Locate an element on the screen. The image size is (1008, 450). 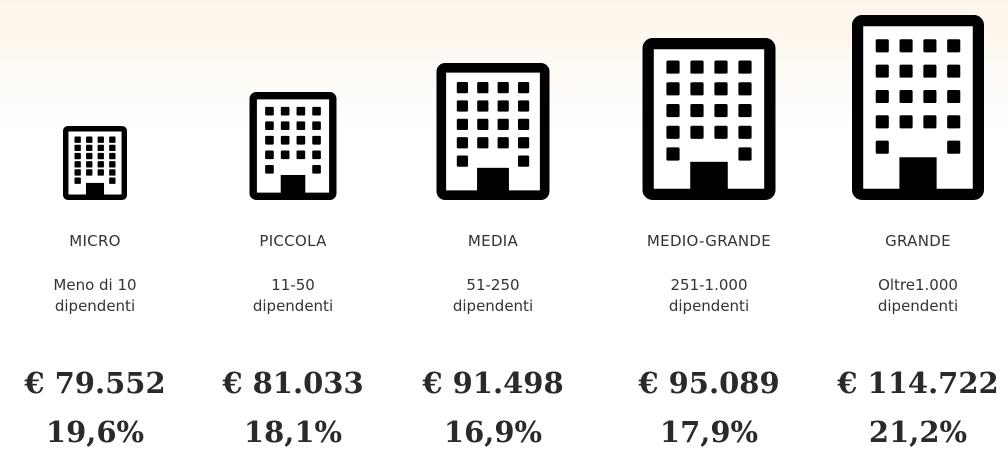
share: 17,9% is located at coordinates (709, 432).